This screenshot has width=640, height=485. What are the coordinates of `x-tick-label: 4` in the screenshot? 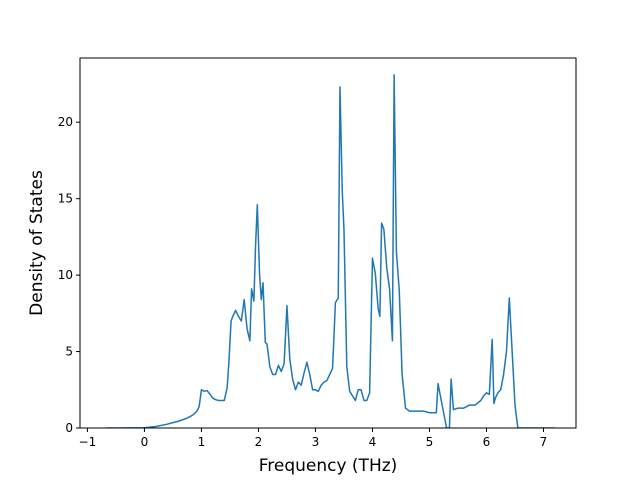 It's located at (373, 442).